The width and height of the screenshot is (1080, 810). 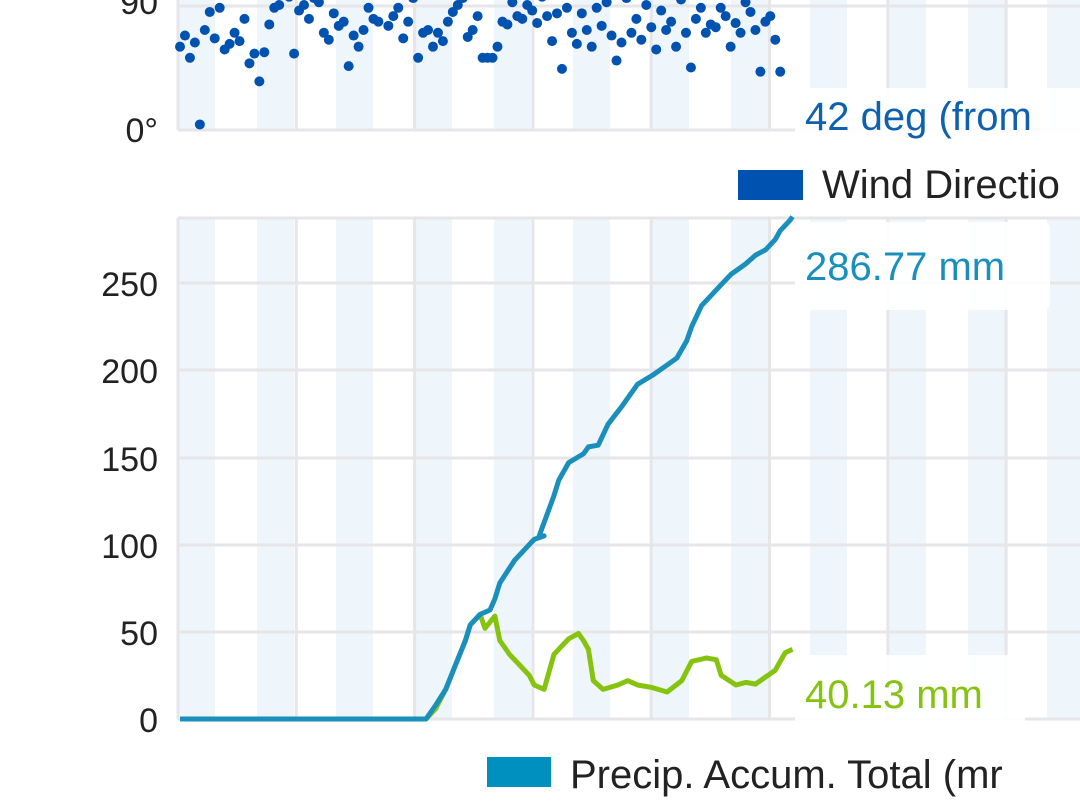 I want to click on precip-ytick-150: 150, so click(x=129, y=460).